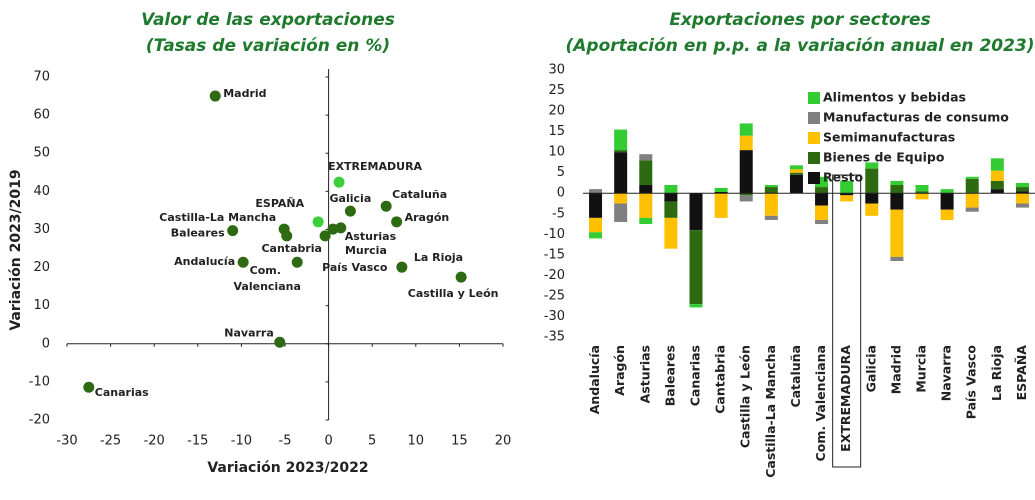 This screenshot has width=1035, height=500. What do you see at coordinates (355, 267) in the screenshot?
I see `point-label: País Vasco` at bounding box center [355, 267].